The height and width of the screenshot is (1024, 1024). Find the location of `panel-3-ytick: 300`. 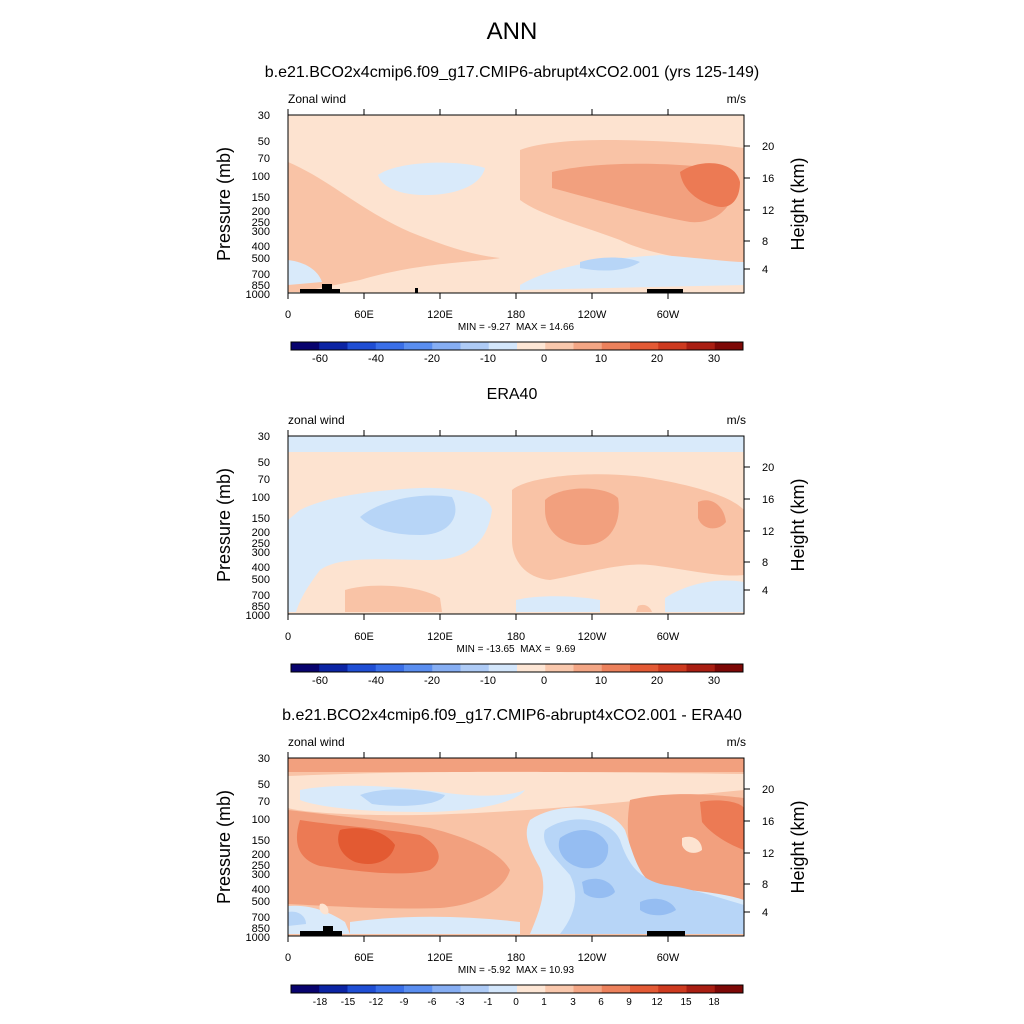

panel-3-ytick: 300 is located at coordinates (261, 875).